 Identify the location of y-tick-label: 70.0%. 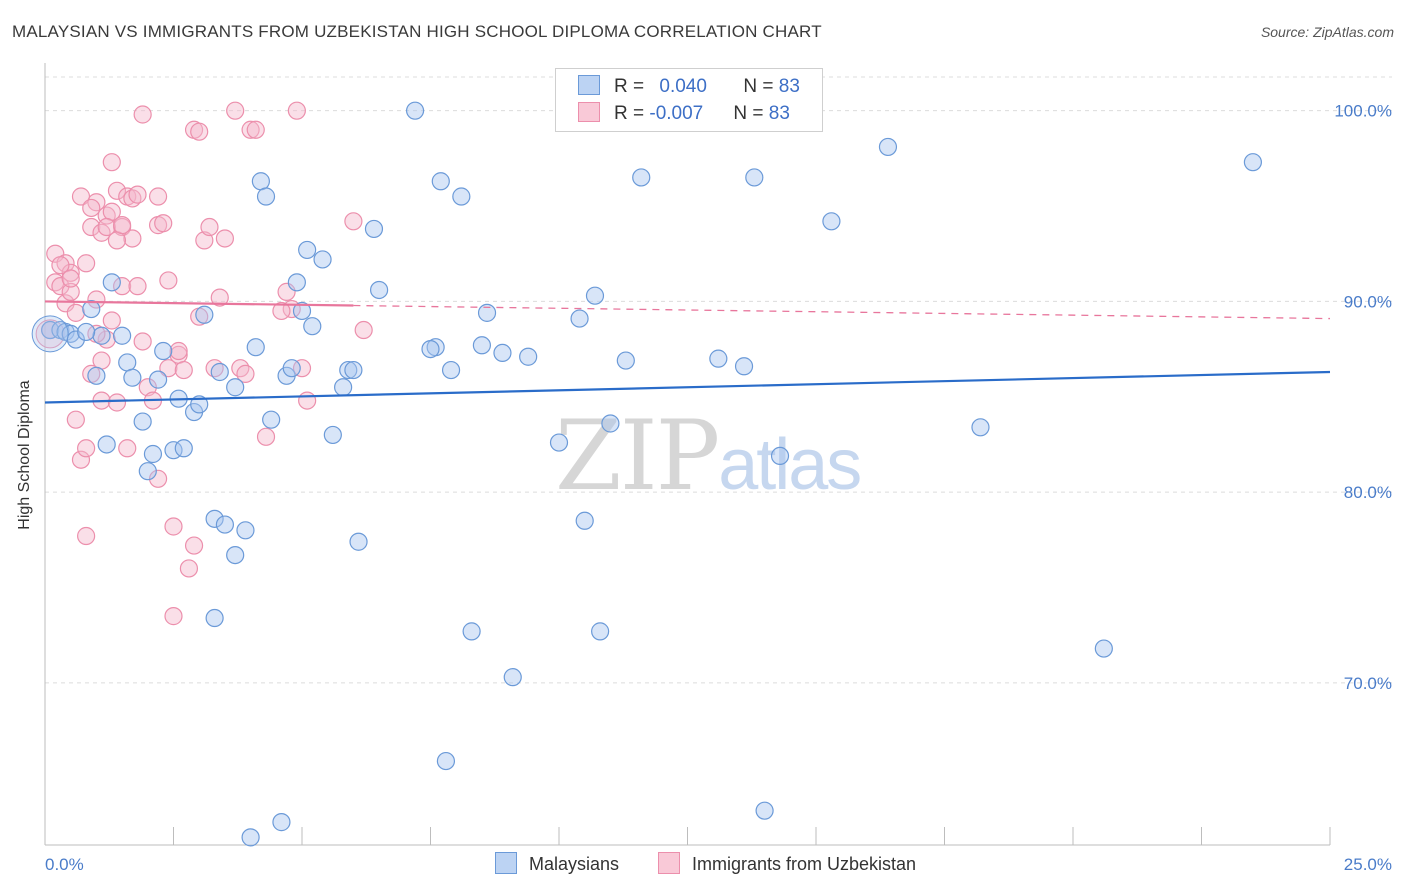
(1368, 683).